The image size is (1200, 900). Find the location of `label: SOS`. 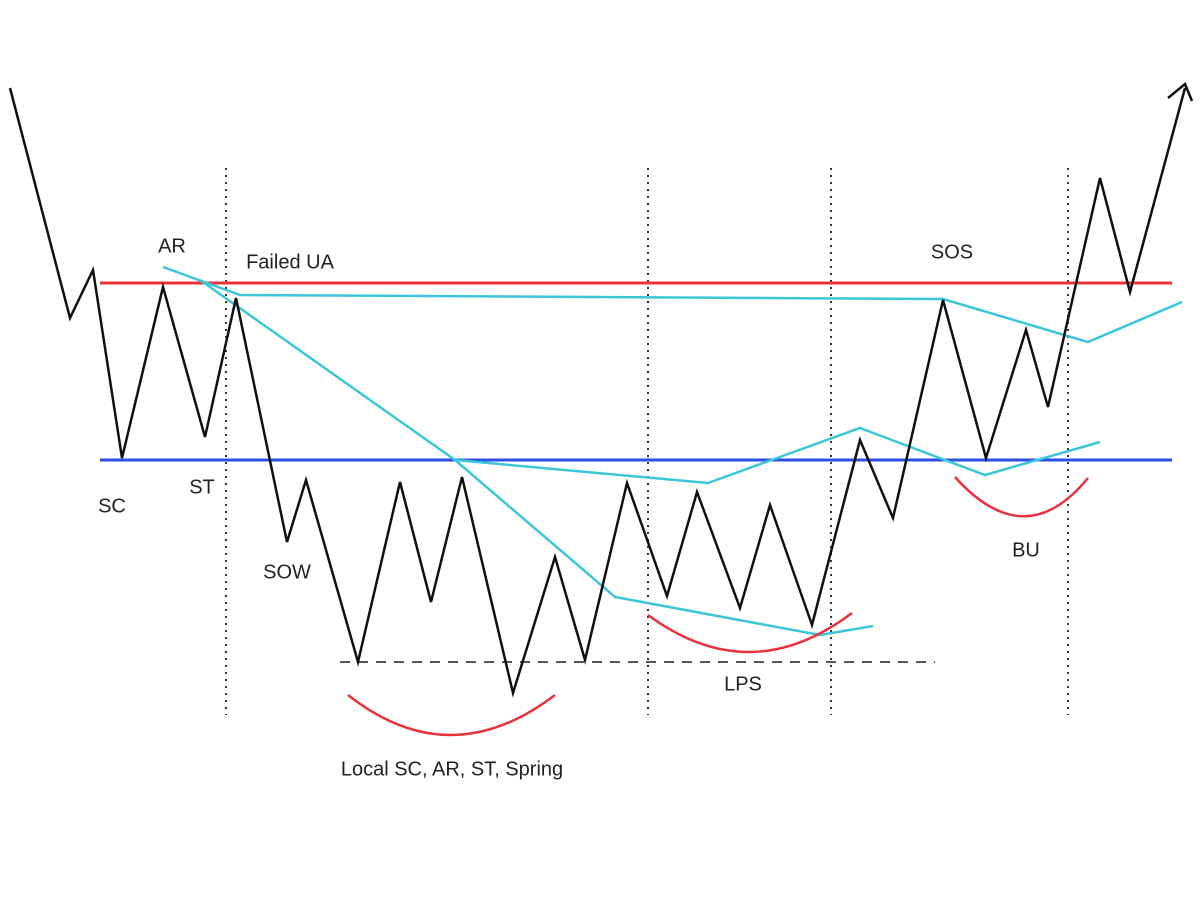

label: SOS is located at coordinates (952, 252).